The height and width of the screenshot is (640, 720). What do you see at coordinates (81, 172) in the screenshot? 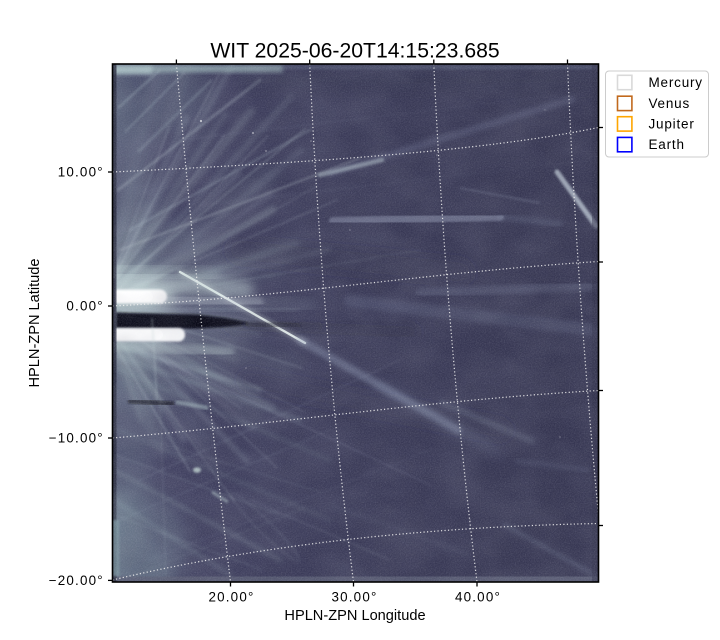
I see `svg-text: 10.00°` at bounding box center [81, 172].